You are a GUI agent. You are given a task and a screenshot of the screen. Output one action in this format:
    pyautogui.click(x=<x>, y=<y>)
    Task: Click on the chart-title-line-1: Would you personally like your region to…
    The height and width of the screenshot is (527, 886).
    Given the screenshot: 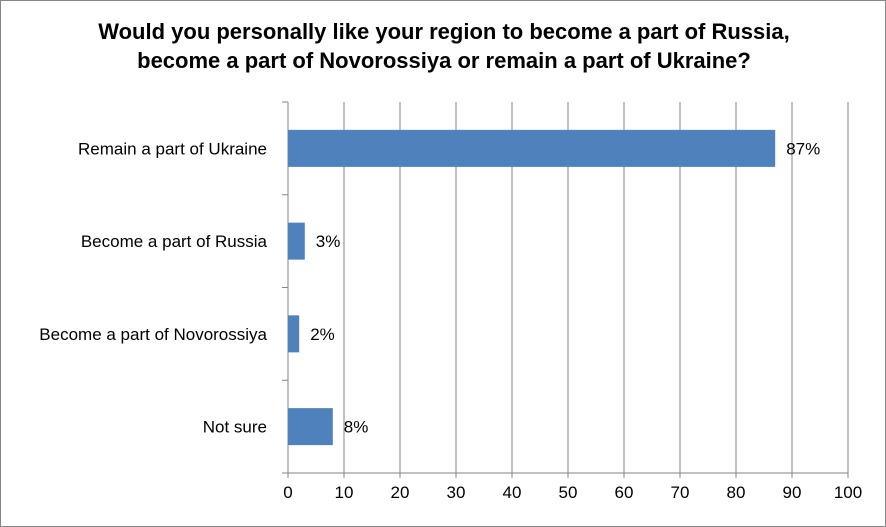 What is the action you would take?
    pyautogui.click(x=444, y=31)
    